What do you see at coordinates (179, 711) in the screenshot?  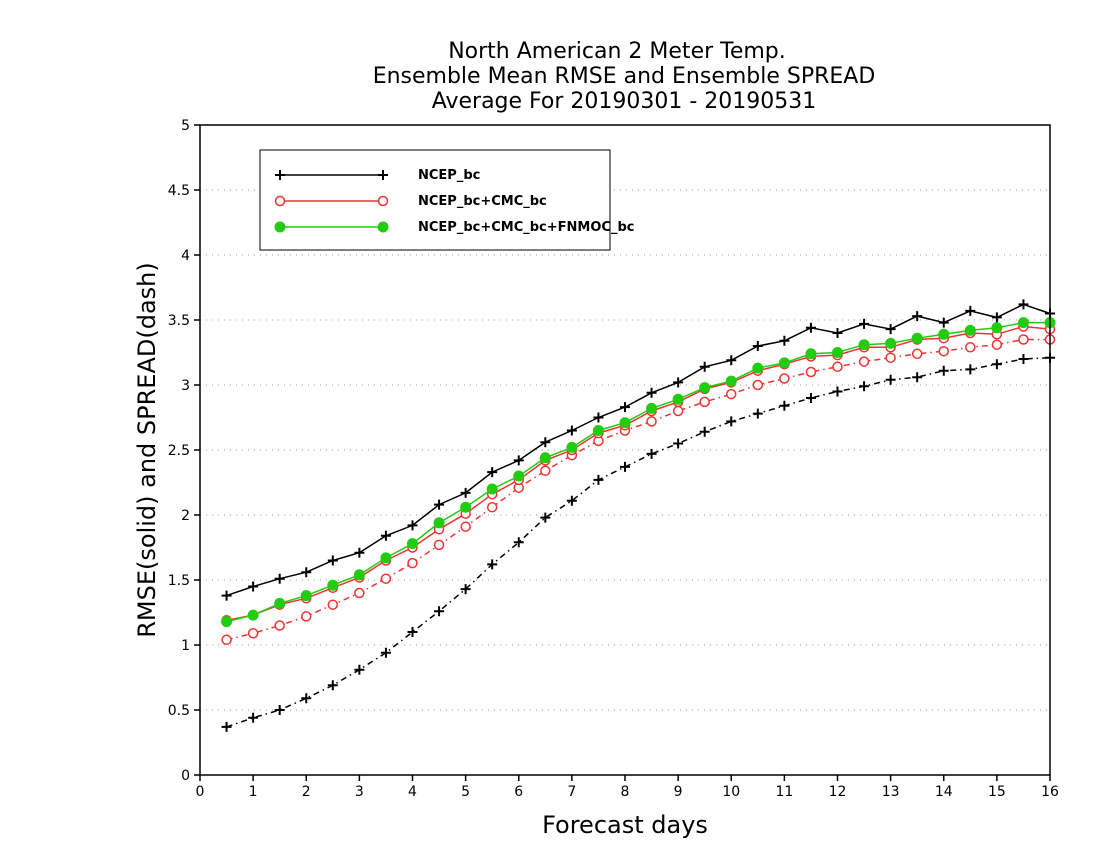 I see `y-tick-label: 0.5` at bounding box center [179, 711].